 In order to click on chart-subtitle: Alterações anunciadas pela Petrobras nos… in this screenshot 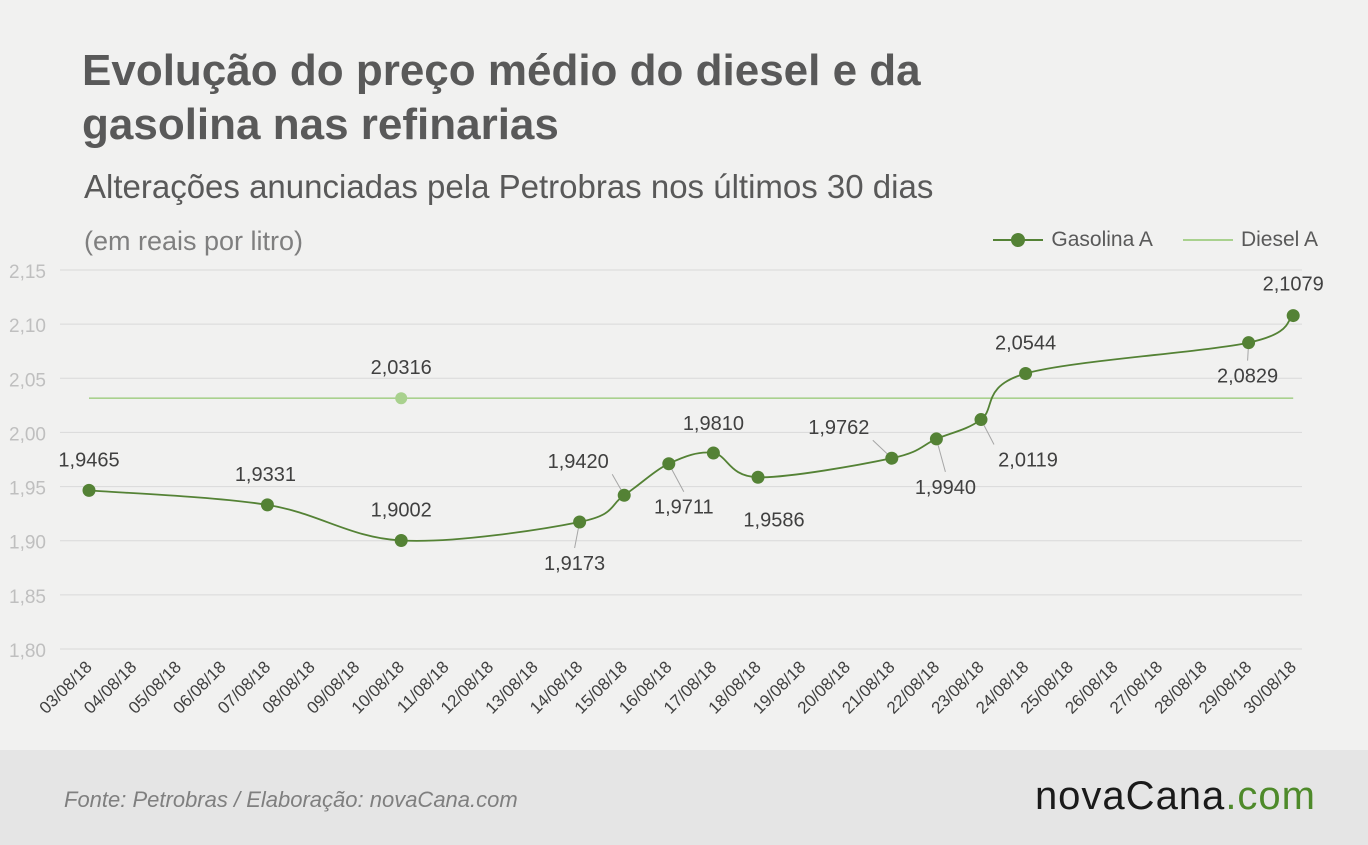, I will do `click(509, 186)`.